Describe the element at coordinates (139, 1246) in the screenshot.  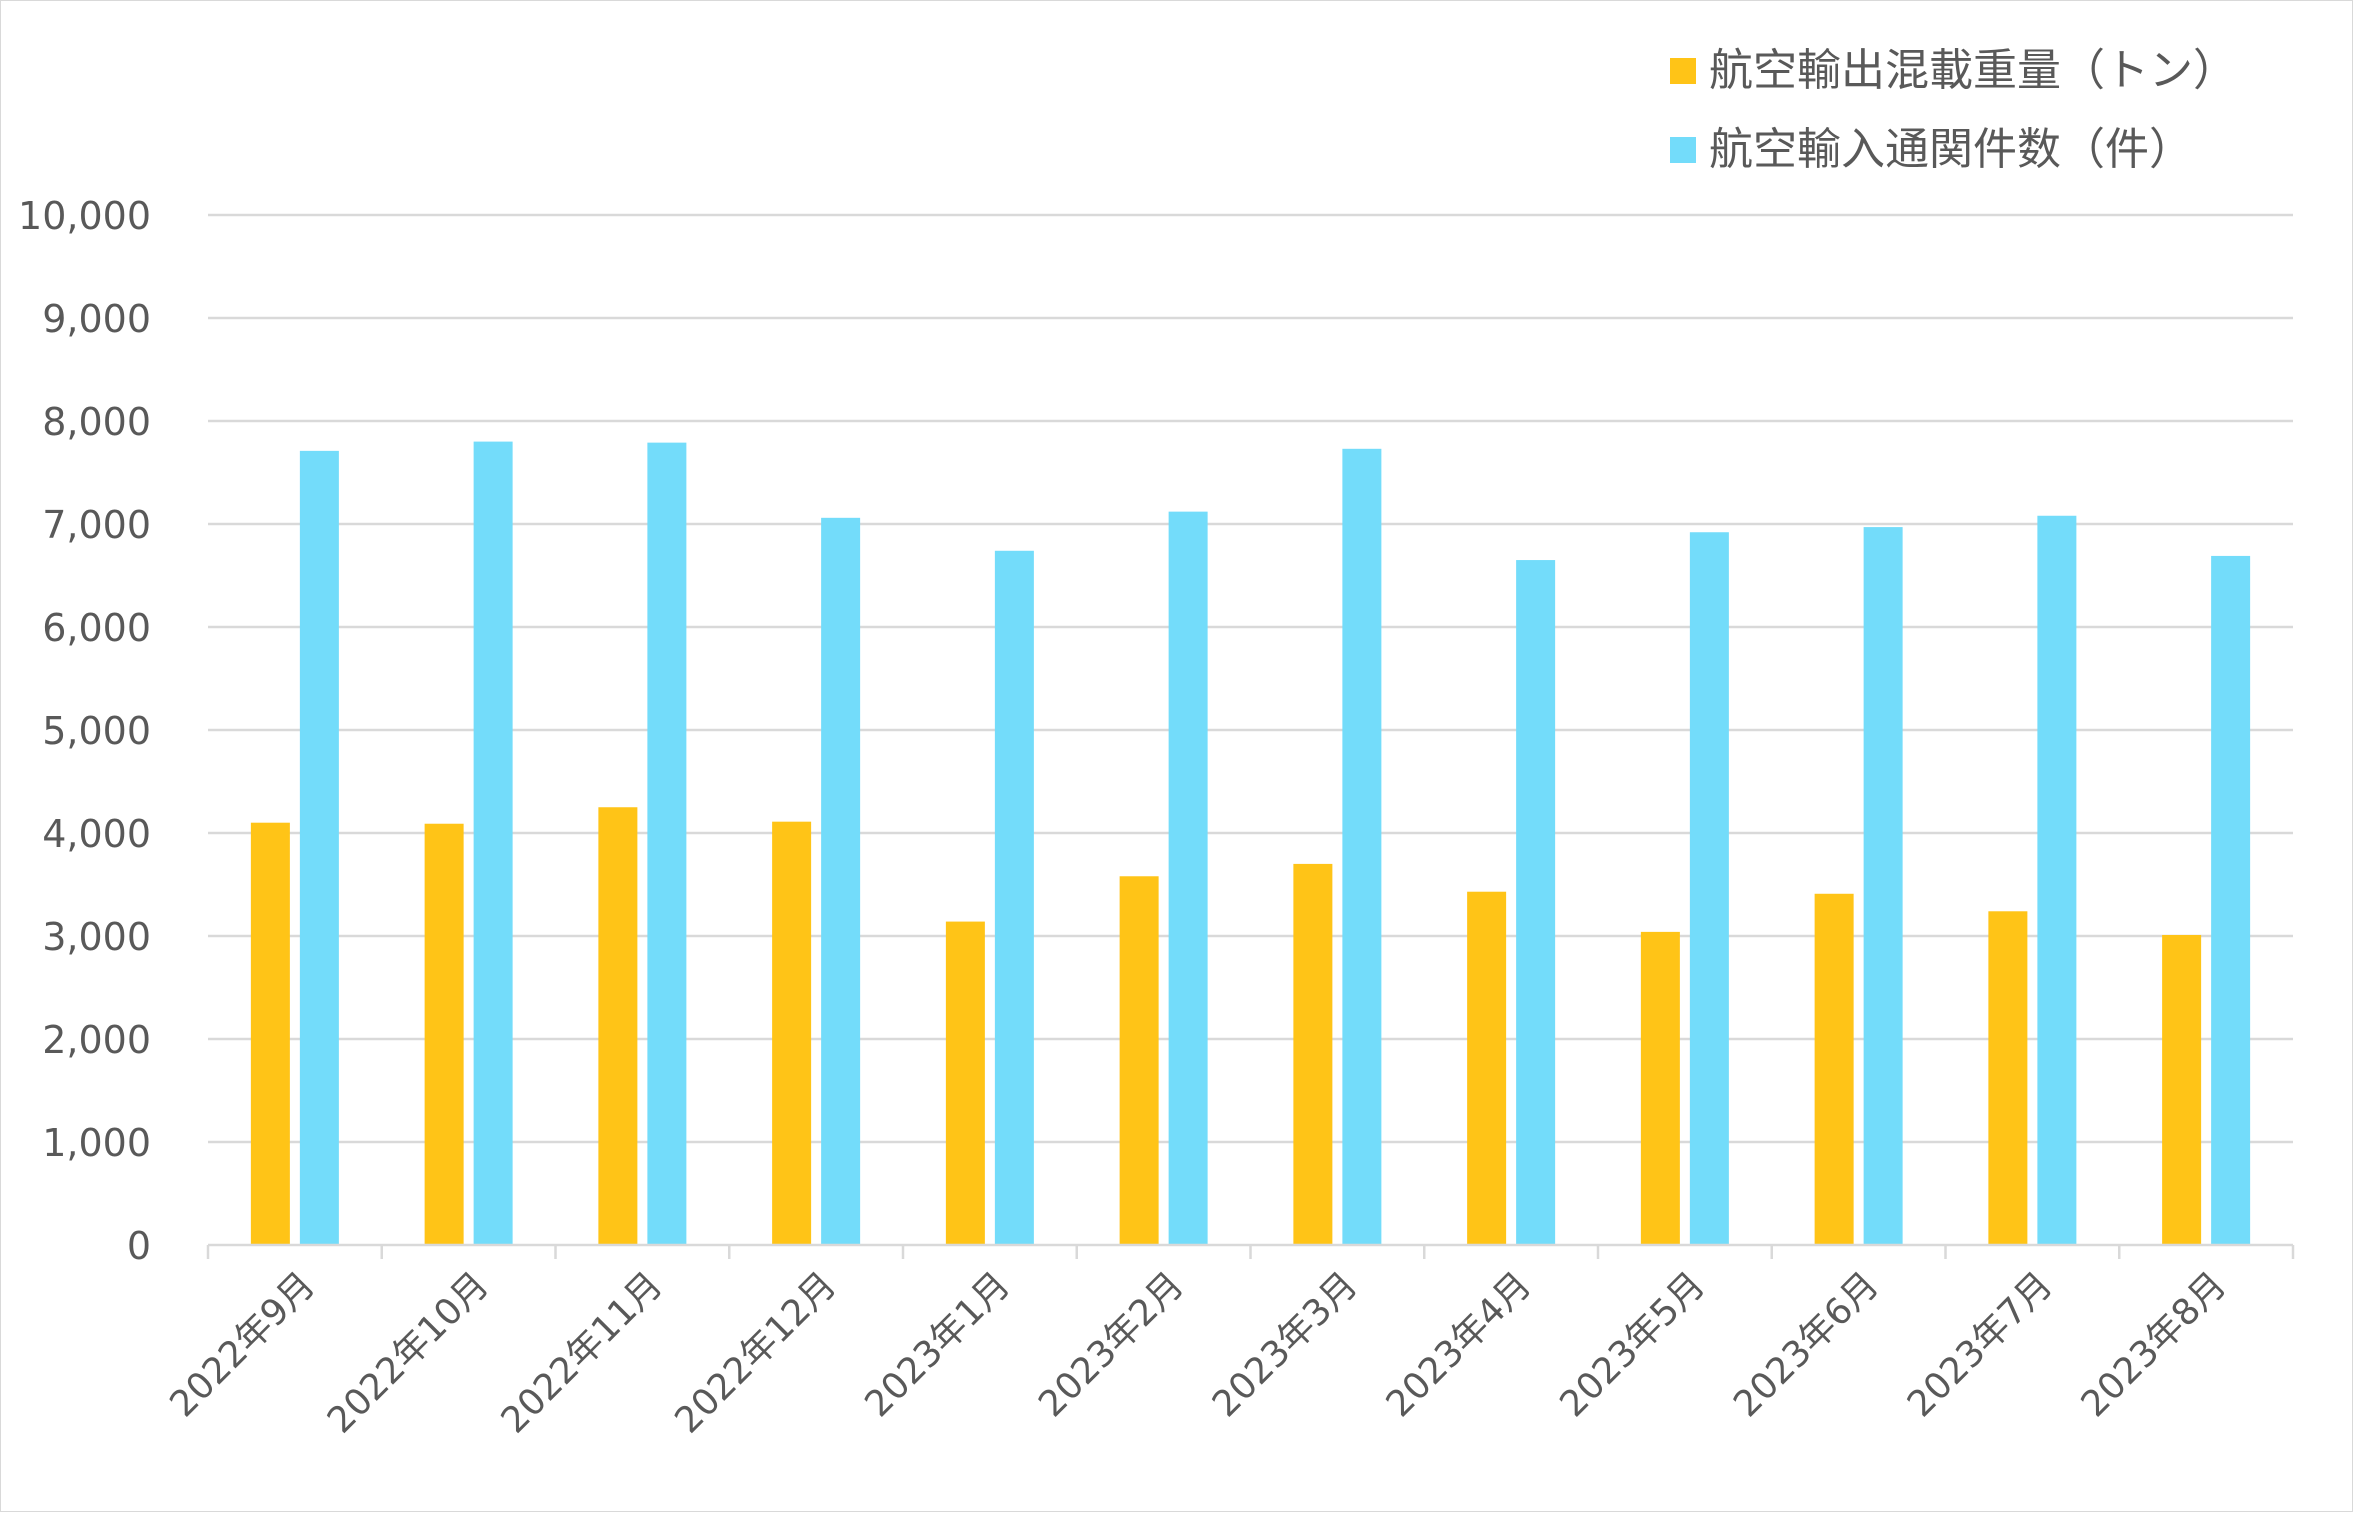
I see `y-tick-label: 0` at that location.